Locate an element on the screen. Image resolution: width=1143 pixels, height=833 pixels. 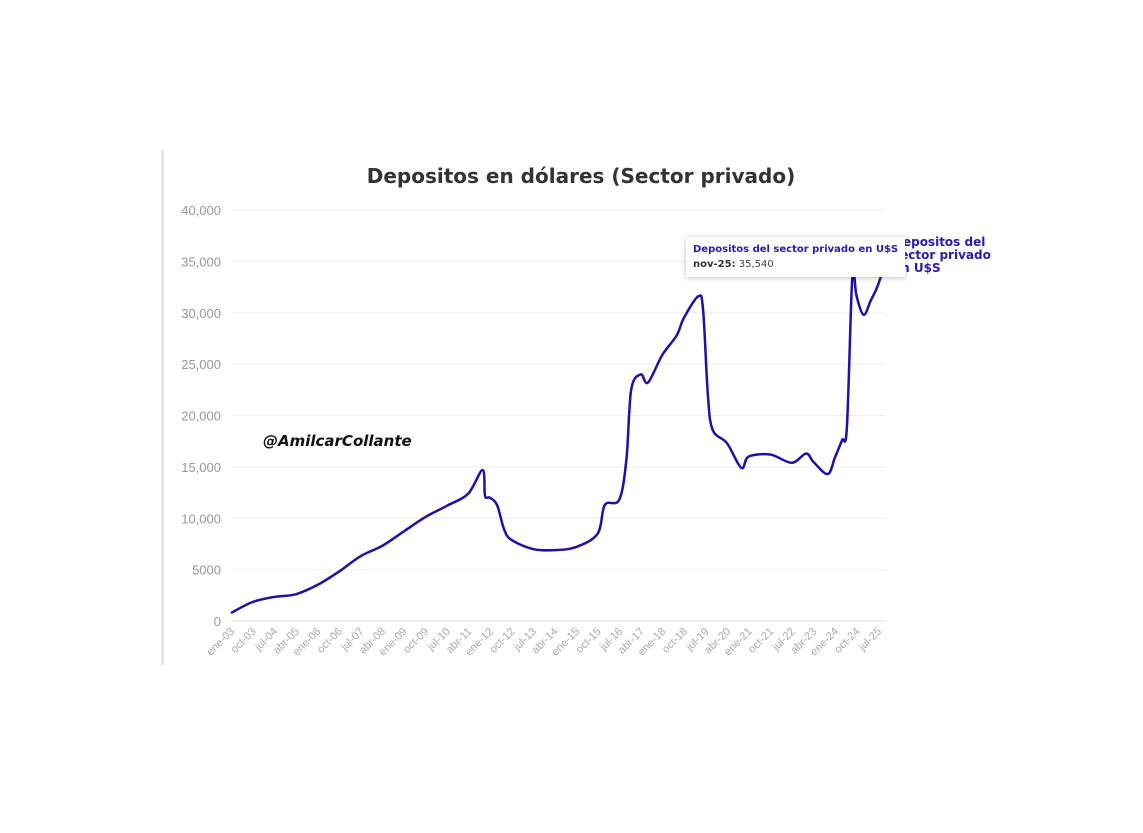
x-tick-label: ene-03 is located at coordinates (220, 642).